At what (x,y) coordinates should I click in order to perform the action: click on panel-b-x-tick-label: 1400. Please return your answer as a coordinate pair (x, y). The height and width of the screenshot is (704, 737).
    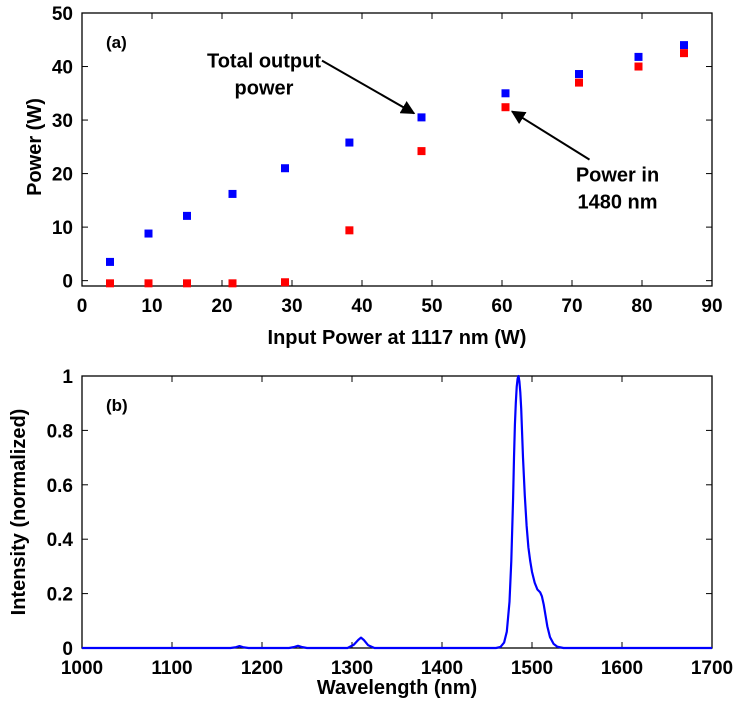
    Looking at the image, I should click on (442, 668).